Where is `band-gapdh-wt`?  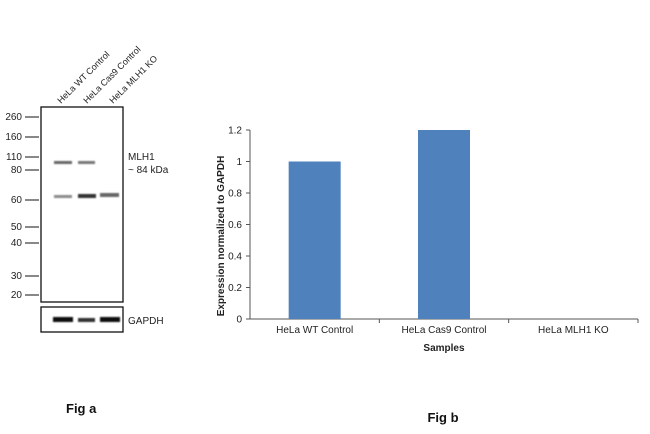 band-gapdh-wt is located at coordinates (63, 319).